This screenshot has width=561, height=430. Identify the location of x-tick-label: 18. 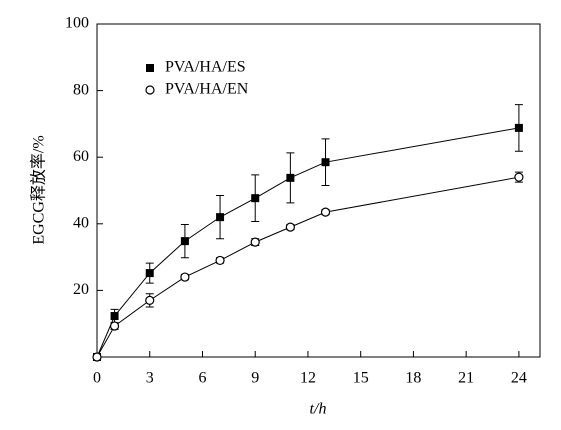
(413, 378).